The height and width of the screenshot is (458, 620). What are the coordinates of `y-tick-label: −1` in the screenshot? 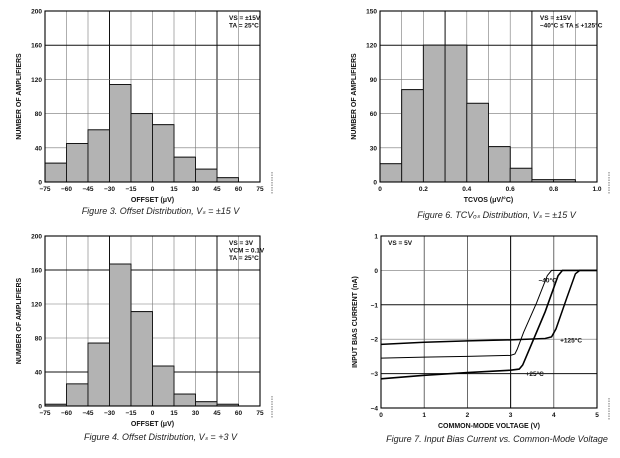 It's located at (375, 305).